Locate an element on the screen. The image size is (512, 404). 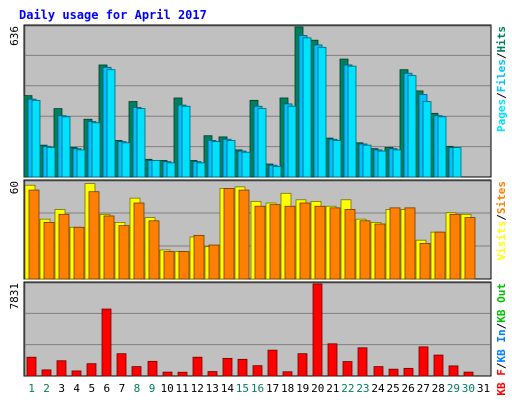
x-label-day-10: 10 is located at coordinates (166, 388).